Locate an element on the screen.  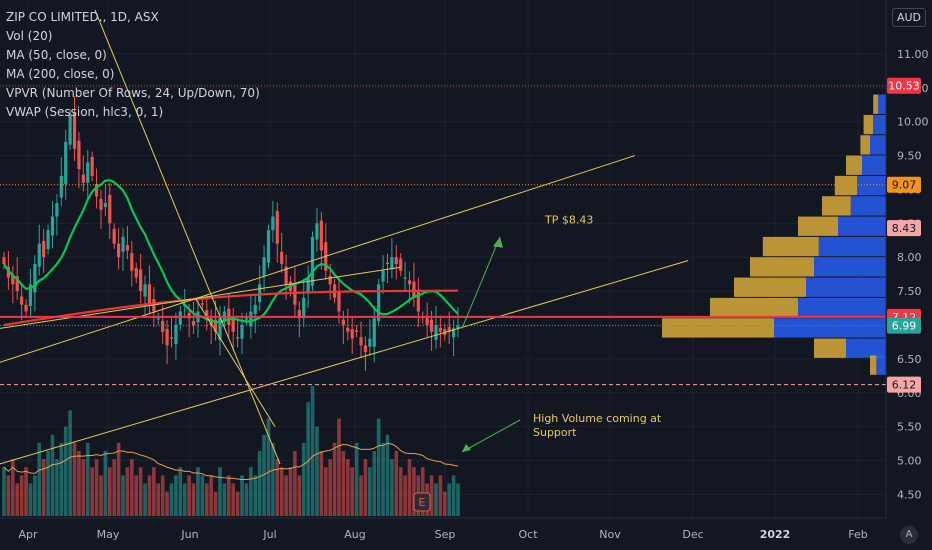
indicator-vol: Vol (20) is located at coordinates (29, 36).